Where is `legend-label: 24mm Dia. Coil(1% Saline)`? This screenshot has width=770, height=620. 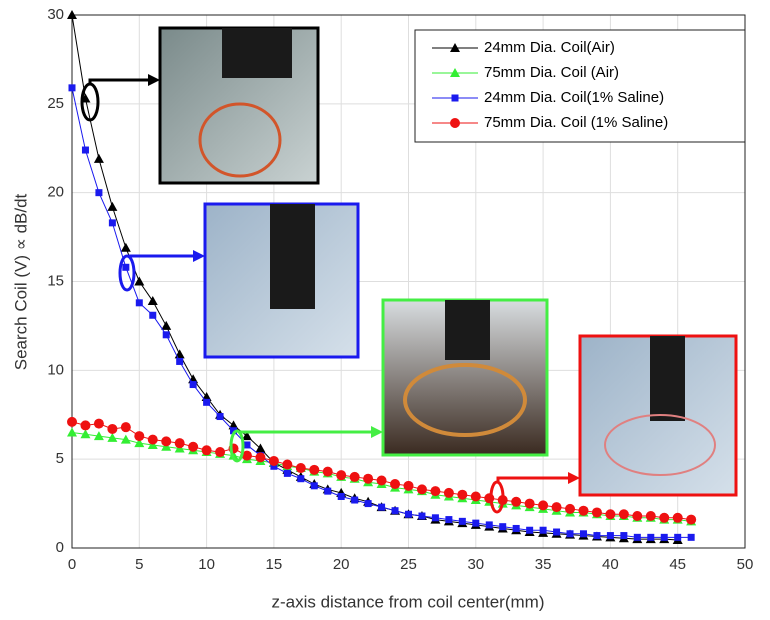
legend-label: 24mm Dia. Coil(1% Saline) is located at coordinates (574, 97).